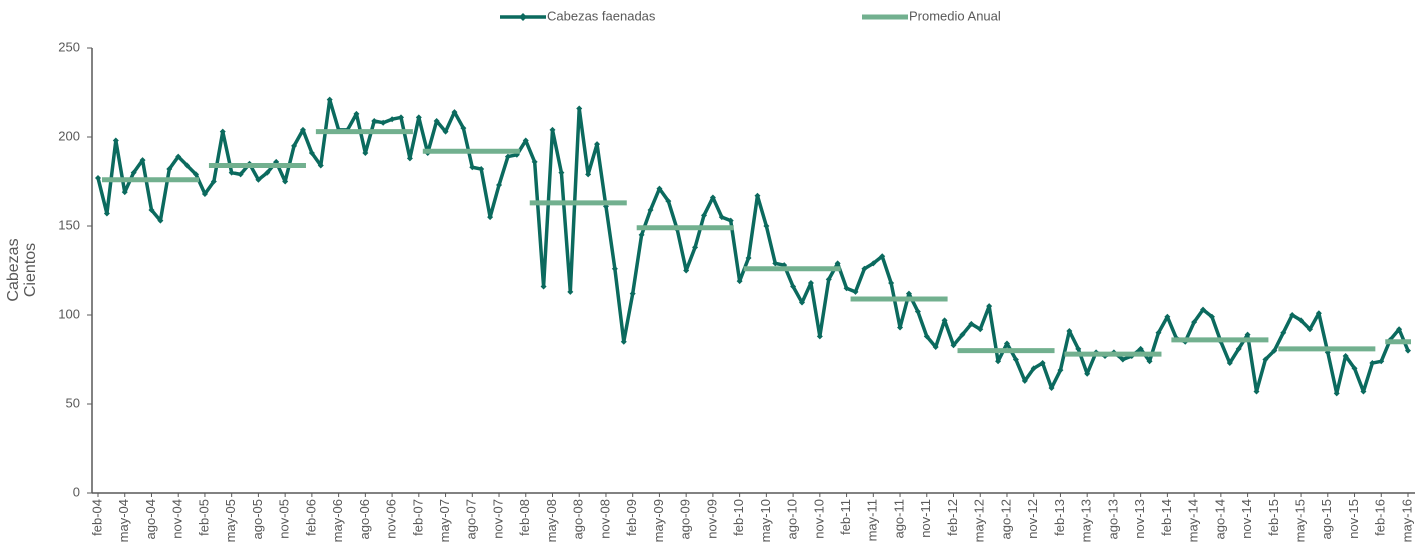 The width and height of the screenshot is (1427, 560). Describe the element at coordinates (284, 519) in the screenshot. I see `x-tick-label: nov-05` at that location.